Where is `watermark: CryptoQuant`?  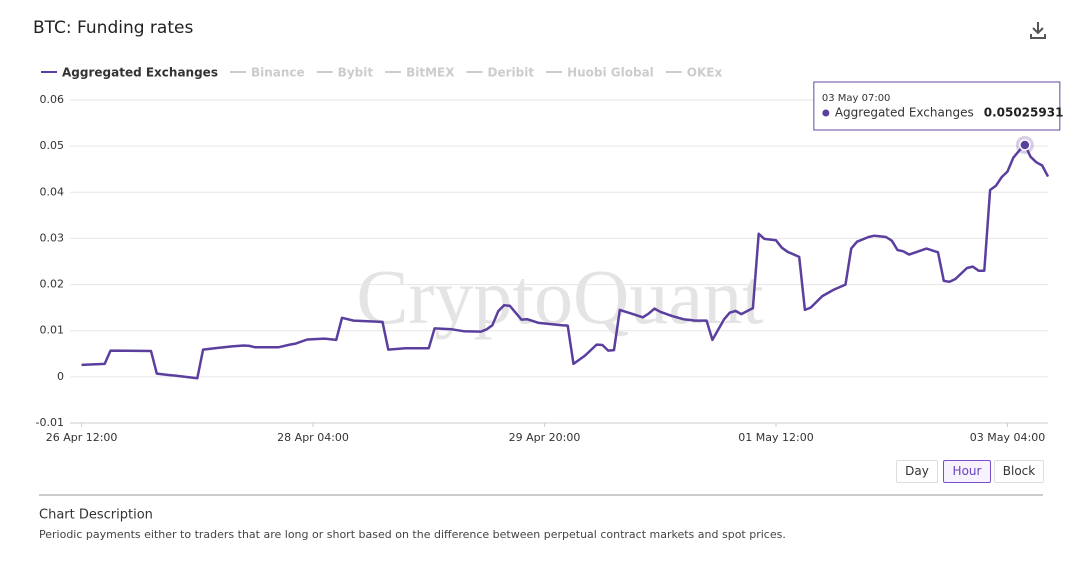
watermark: CryptoQuant is located at coordinates (560, 296).